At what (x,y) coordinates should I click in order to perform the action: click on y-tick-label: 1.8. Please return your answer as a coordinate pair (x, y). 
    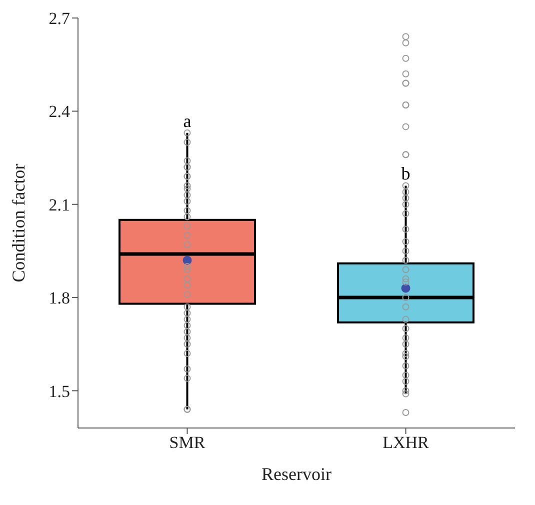
    Looking at the image, I should click on (59, 298).